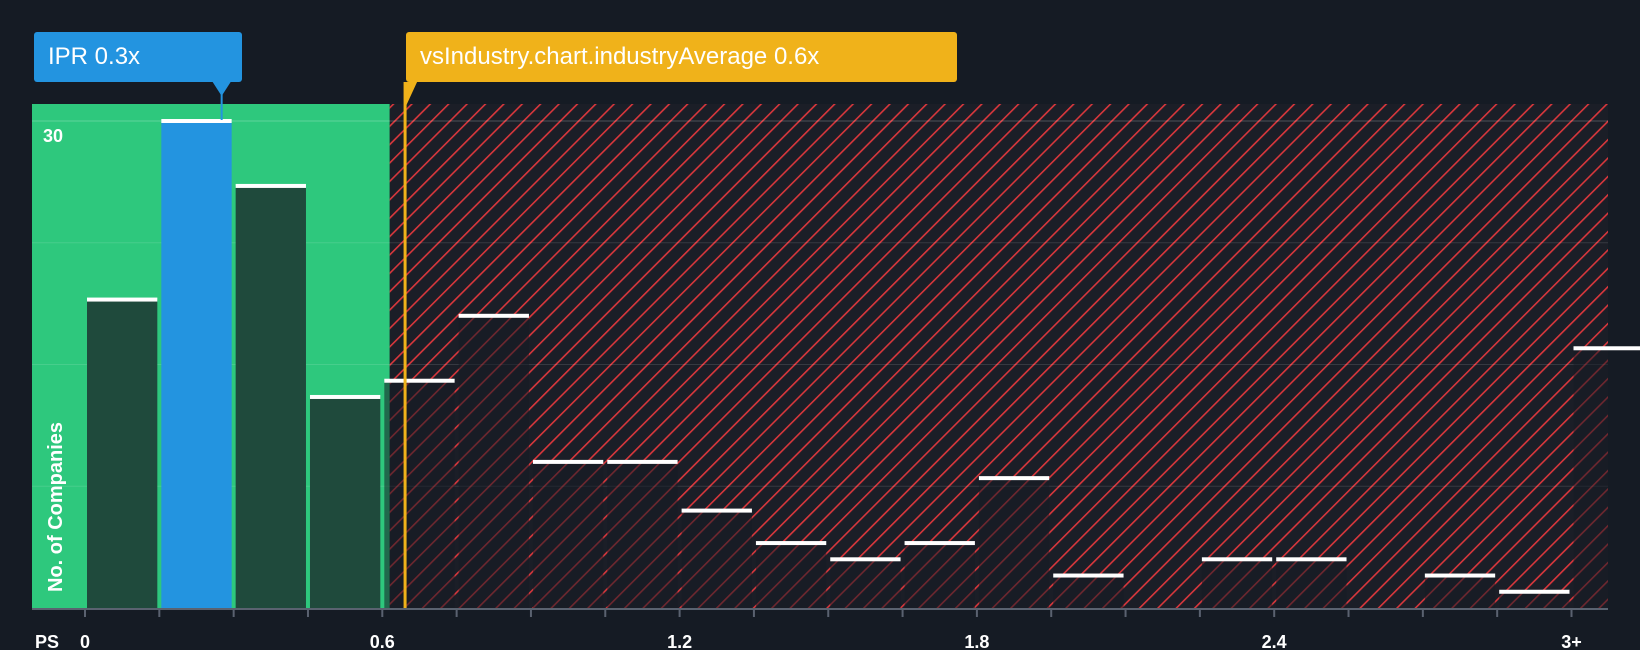 The width and height of the screenshot is (1640, 650). Describe the element at coordinates (620, 56) in the screenshot. I see `industry-average-label: vsIndustry.chart.industryAverage 0.6x` at that location.